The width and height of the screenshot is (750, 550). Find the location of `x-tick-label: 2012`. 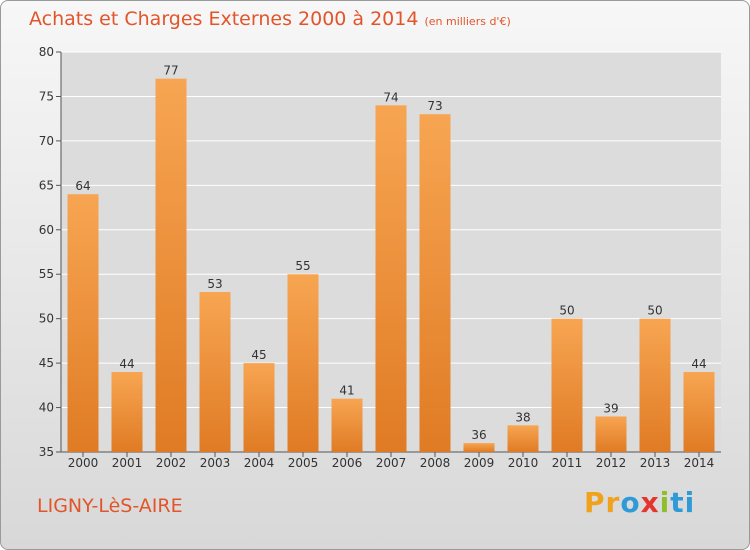

x-tick-label: 2012 is located at coordinates (611, 463).